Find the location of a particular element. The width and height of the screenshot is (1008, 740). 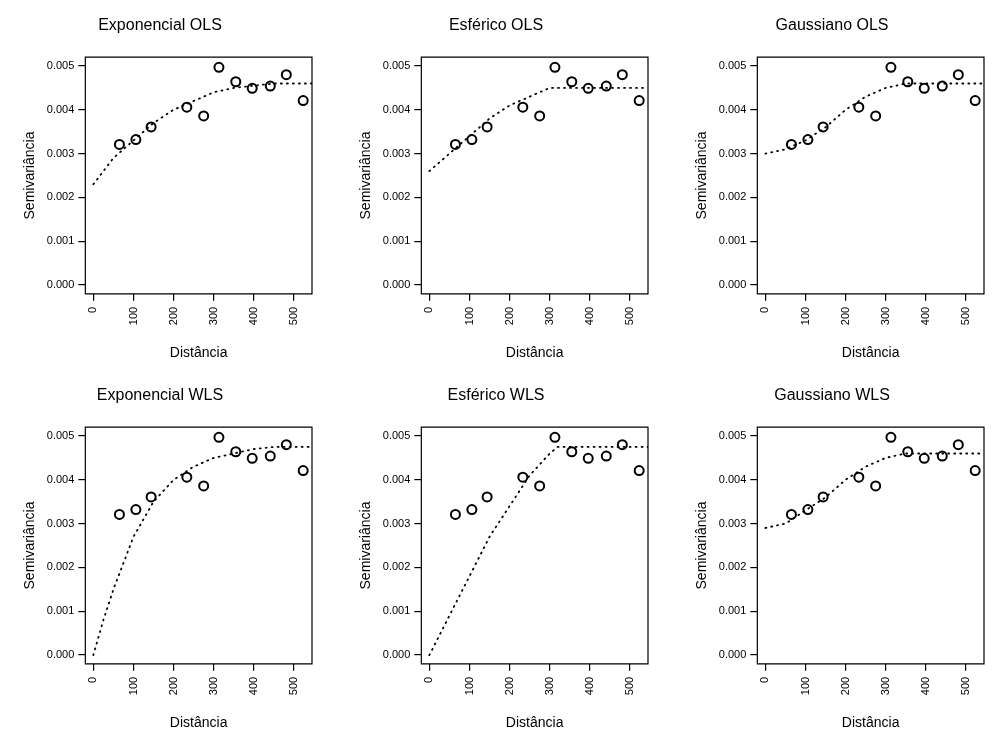

chart-title: Gaussiano OLS is located at coordinates (832, 25).